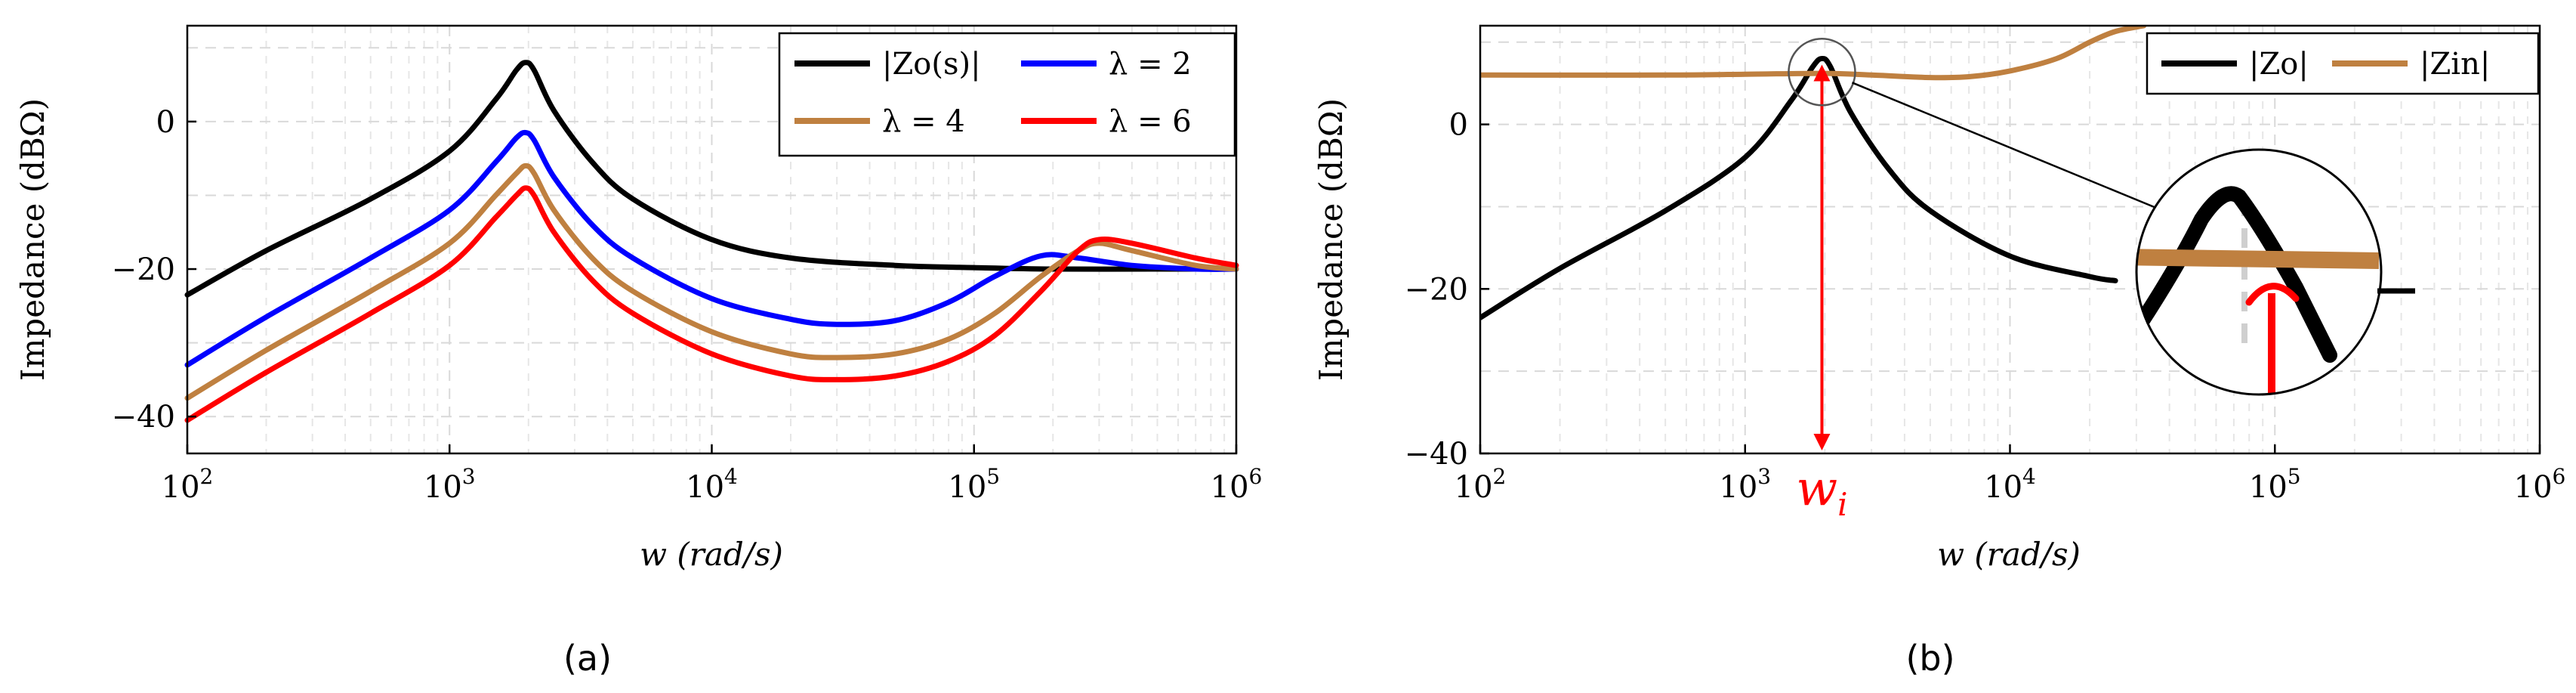  I want to click on wi-annotation: wi, so click(1822, 294).